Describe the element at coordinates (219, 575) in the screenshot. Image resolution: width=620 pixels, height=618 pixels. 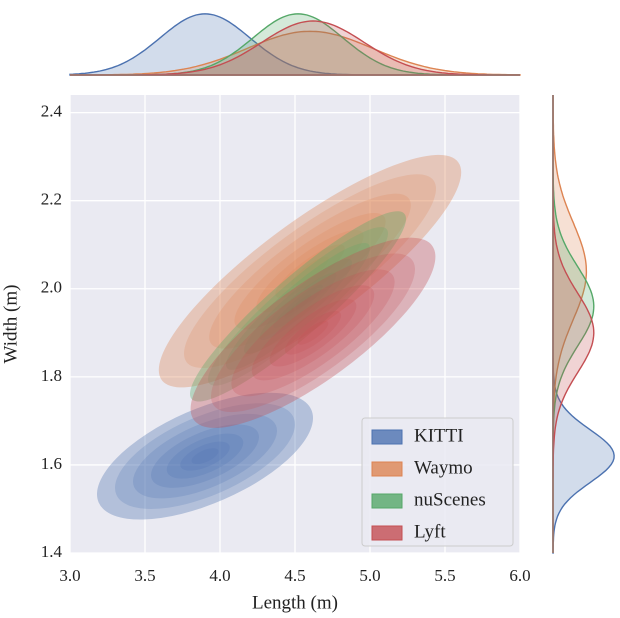
I see `x-tick-label: 4.0` at that location.